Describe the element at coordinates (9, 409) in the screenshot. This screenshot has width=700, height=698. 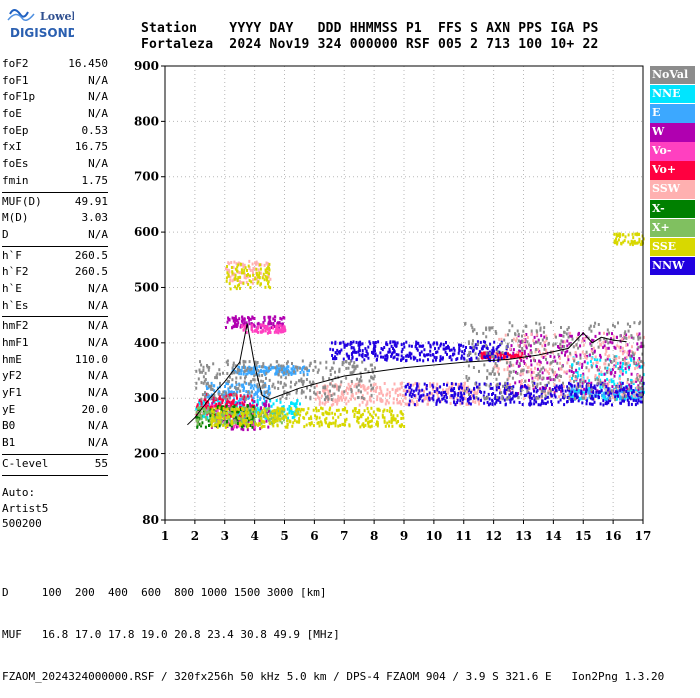
I see `param-name: yE` at that location.